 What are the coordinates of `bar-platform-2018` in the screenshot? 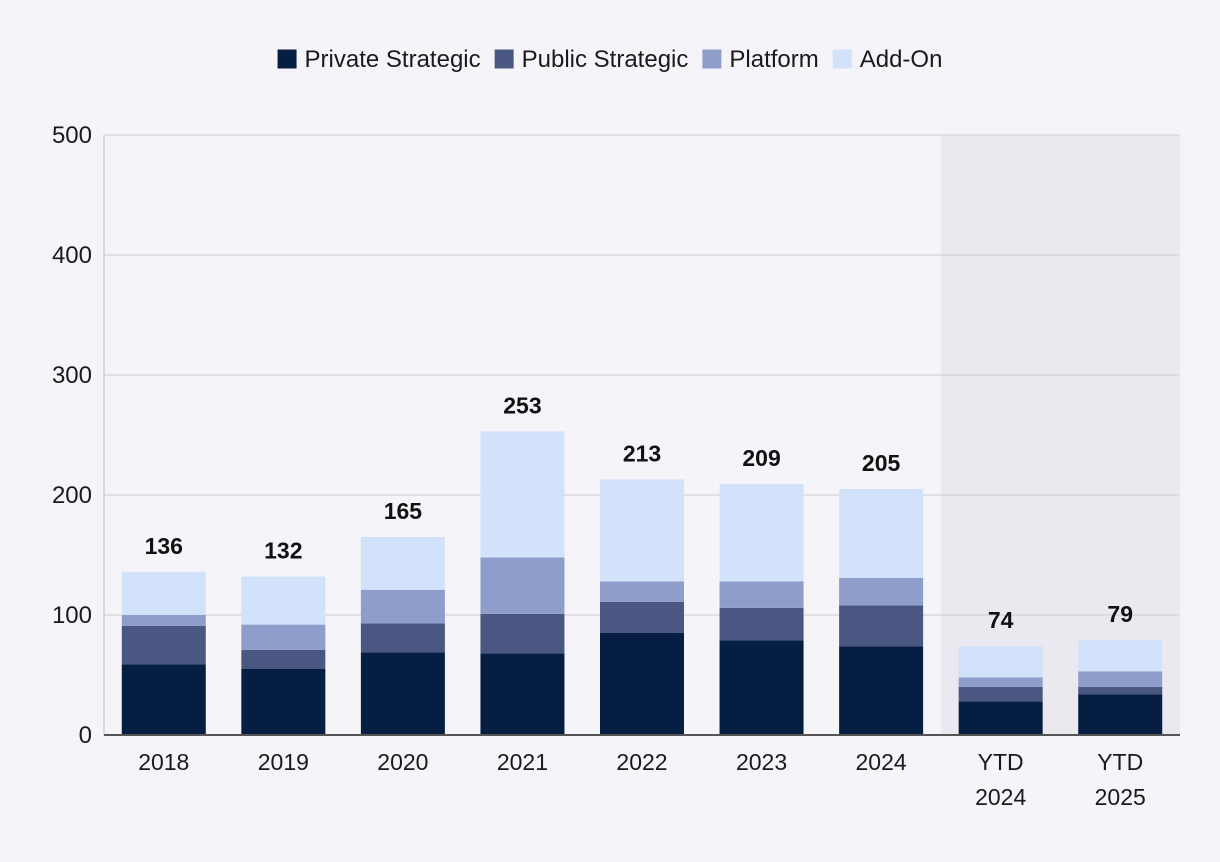 It's located at (163, 620).